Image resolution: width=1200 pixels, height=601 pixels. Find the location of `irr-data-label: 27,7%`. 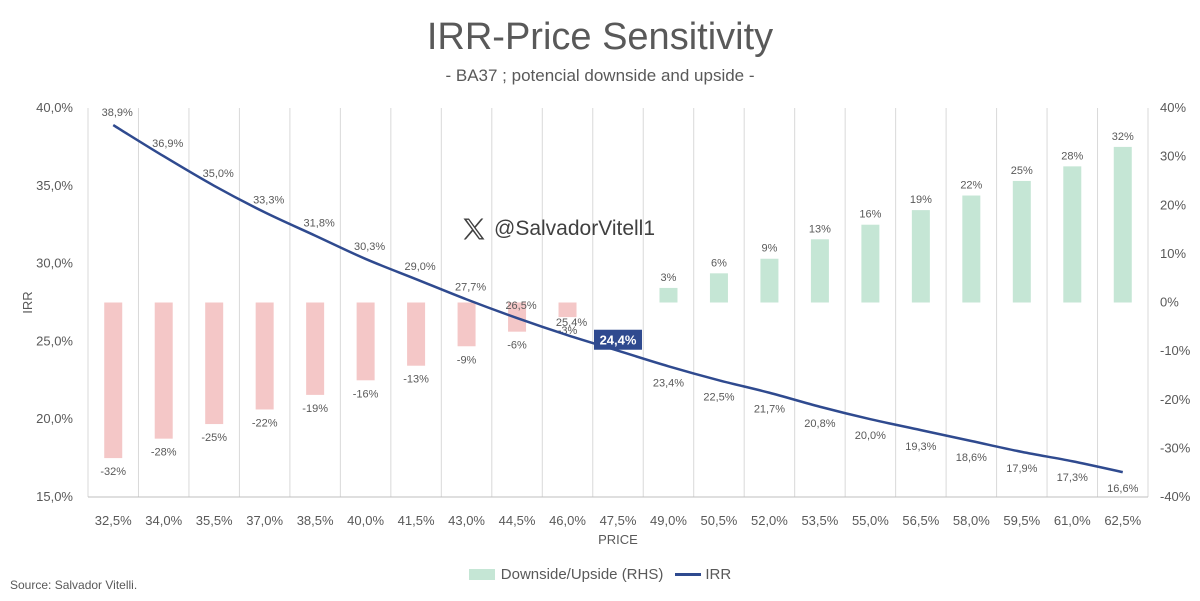

irr-data-label: 27,7% is located at coordinates (470, 287).